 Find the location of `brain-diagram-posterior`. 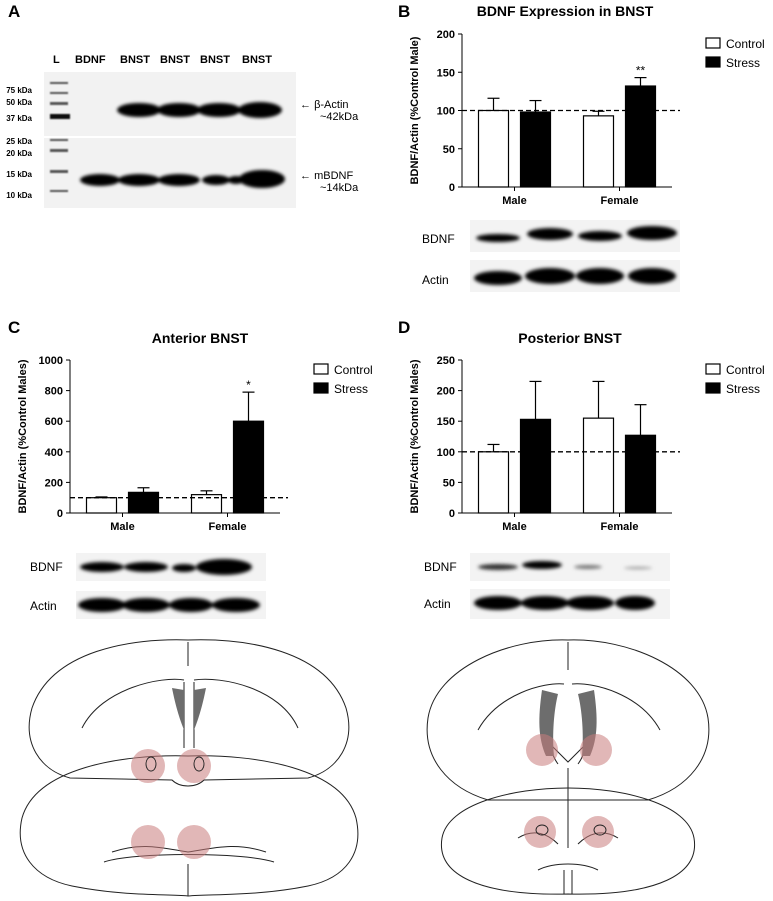

brain-diagram-posterior is located at coordinates (568, 767).